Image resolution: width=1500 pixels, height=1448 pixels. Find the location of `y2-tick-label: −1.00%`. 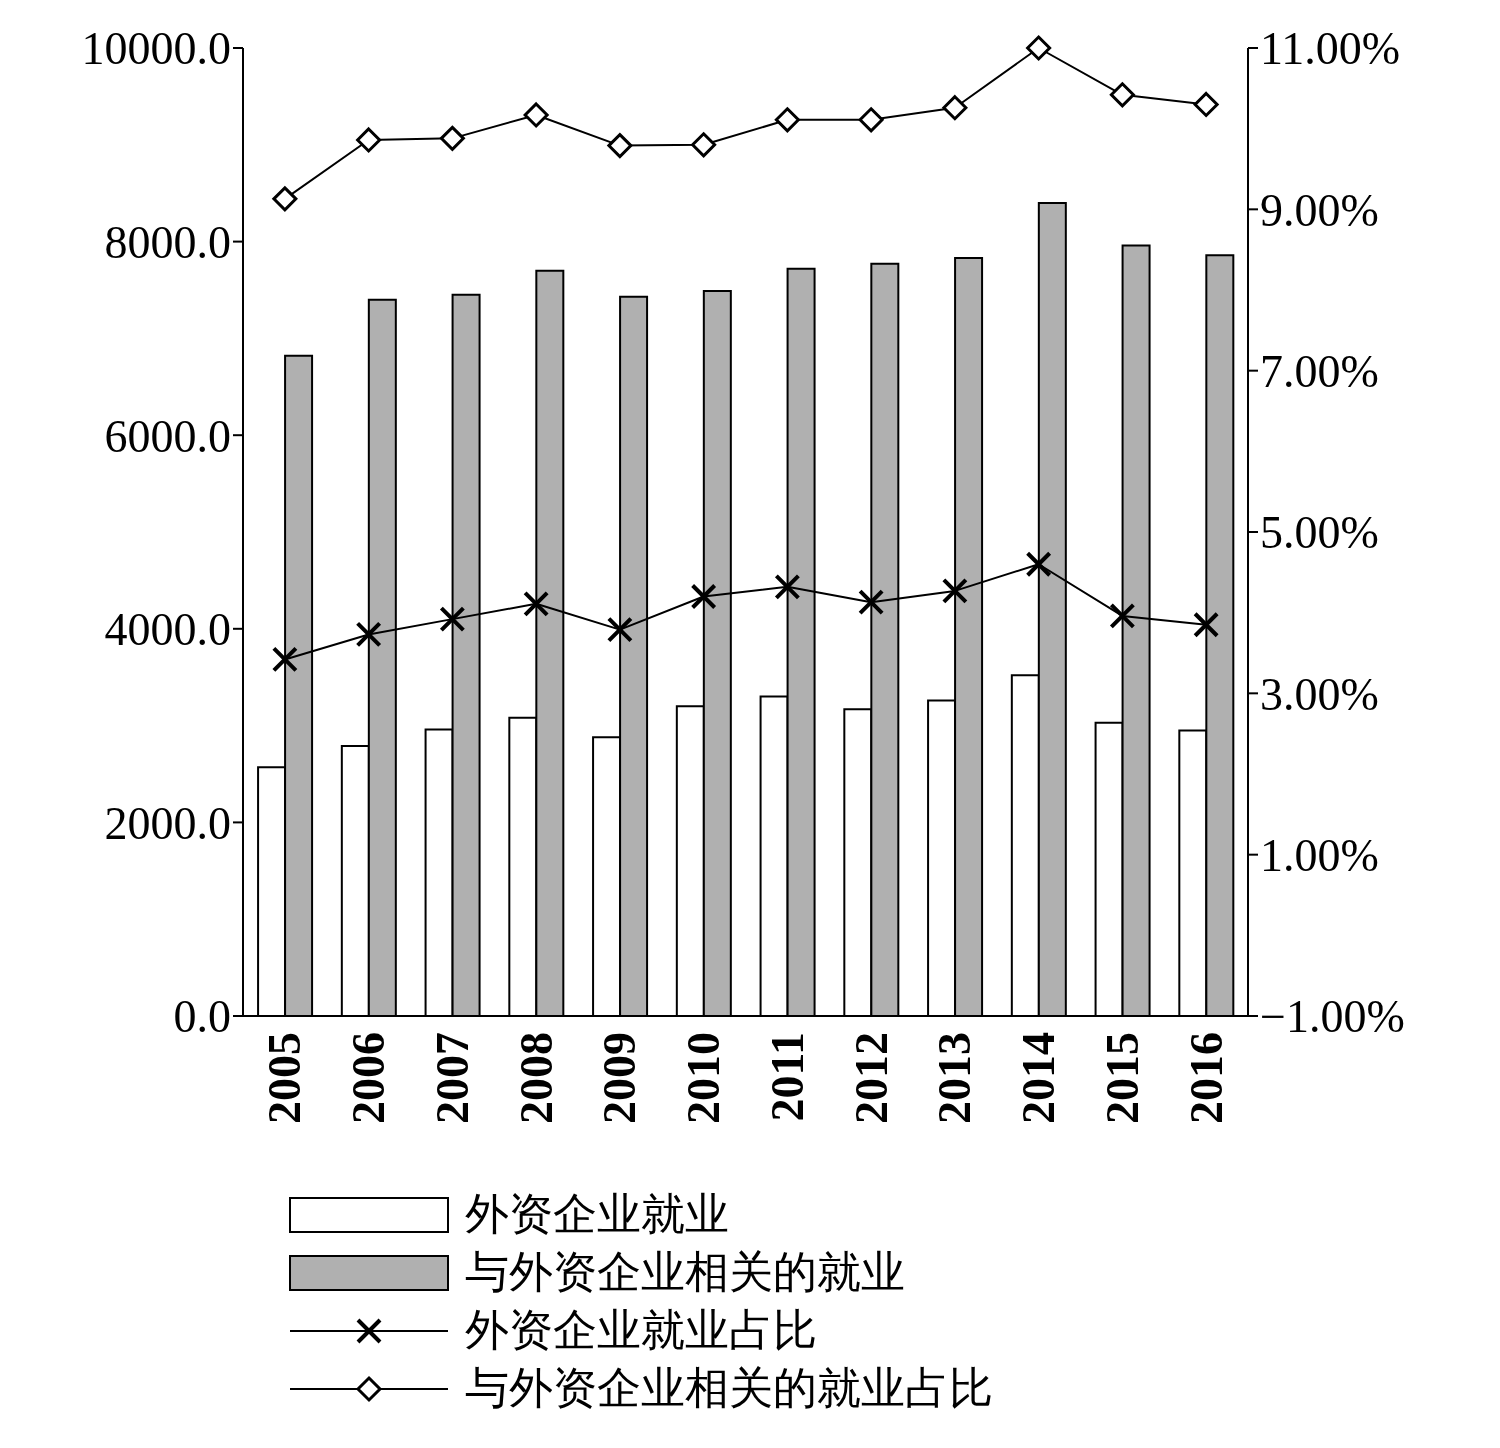

y2-tick-label: −1.00% is located at coordinates (1332, 1017).